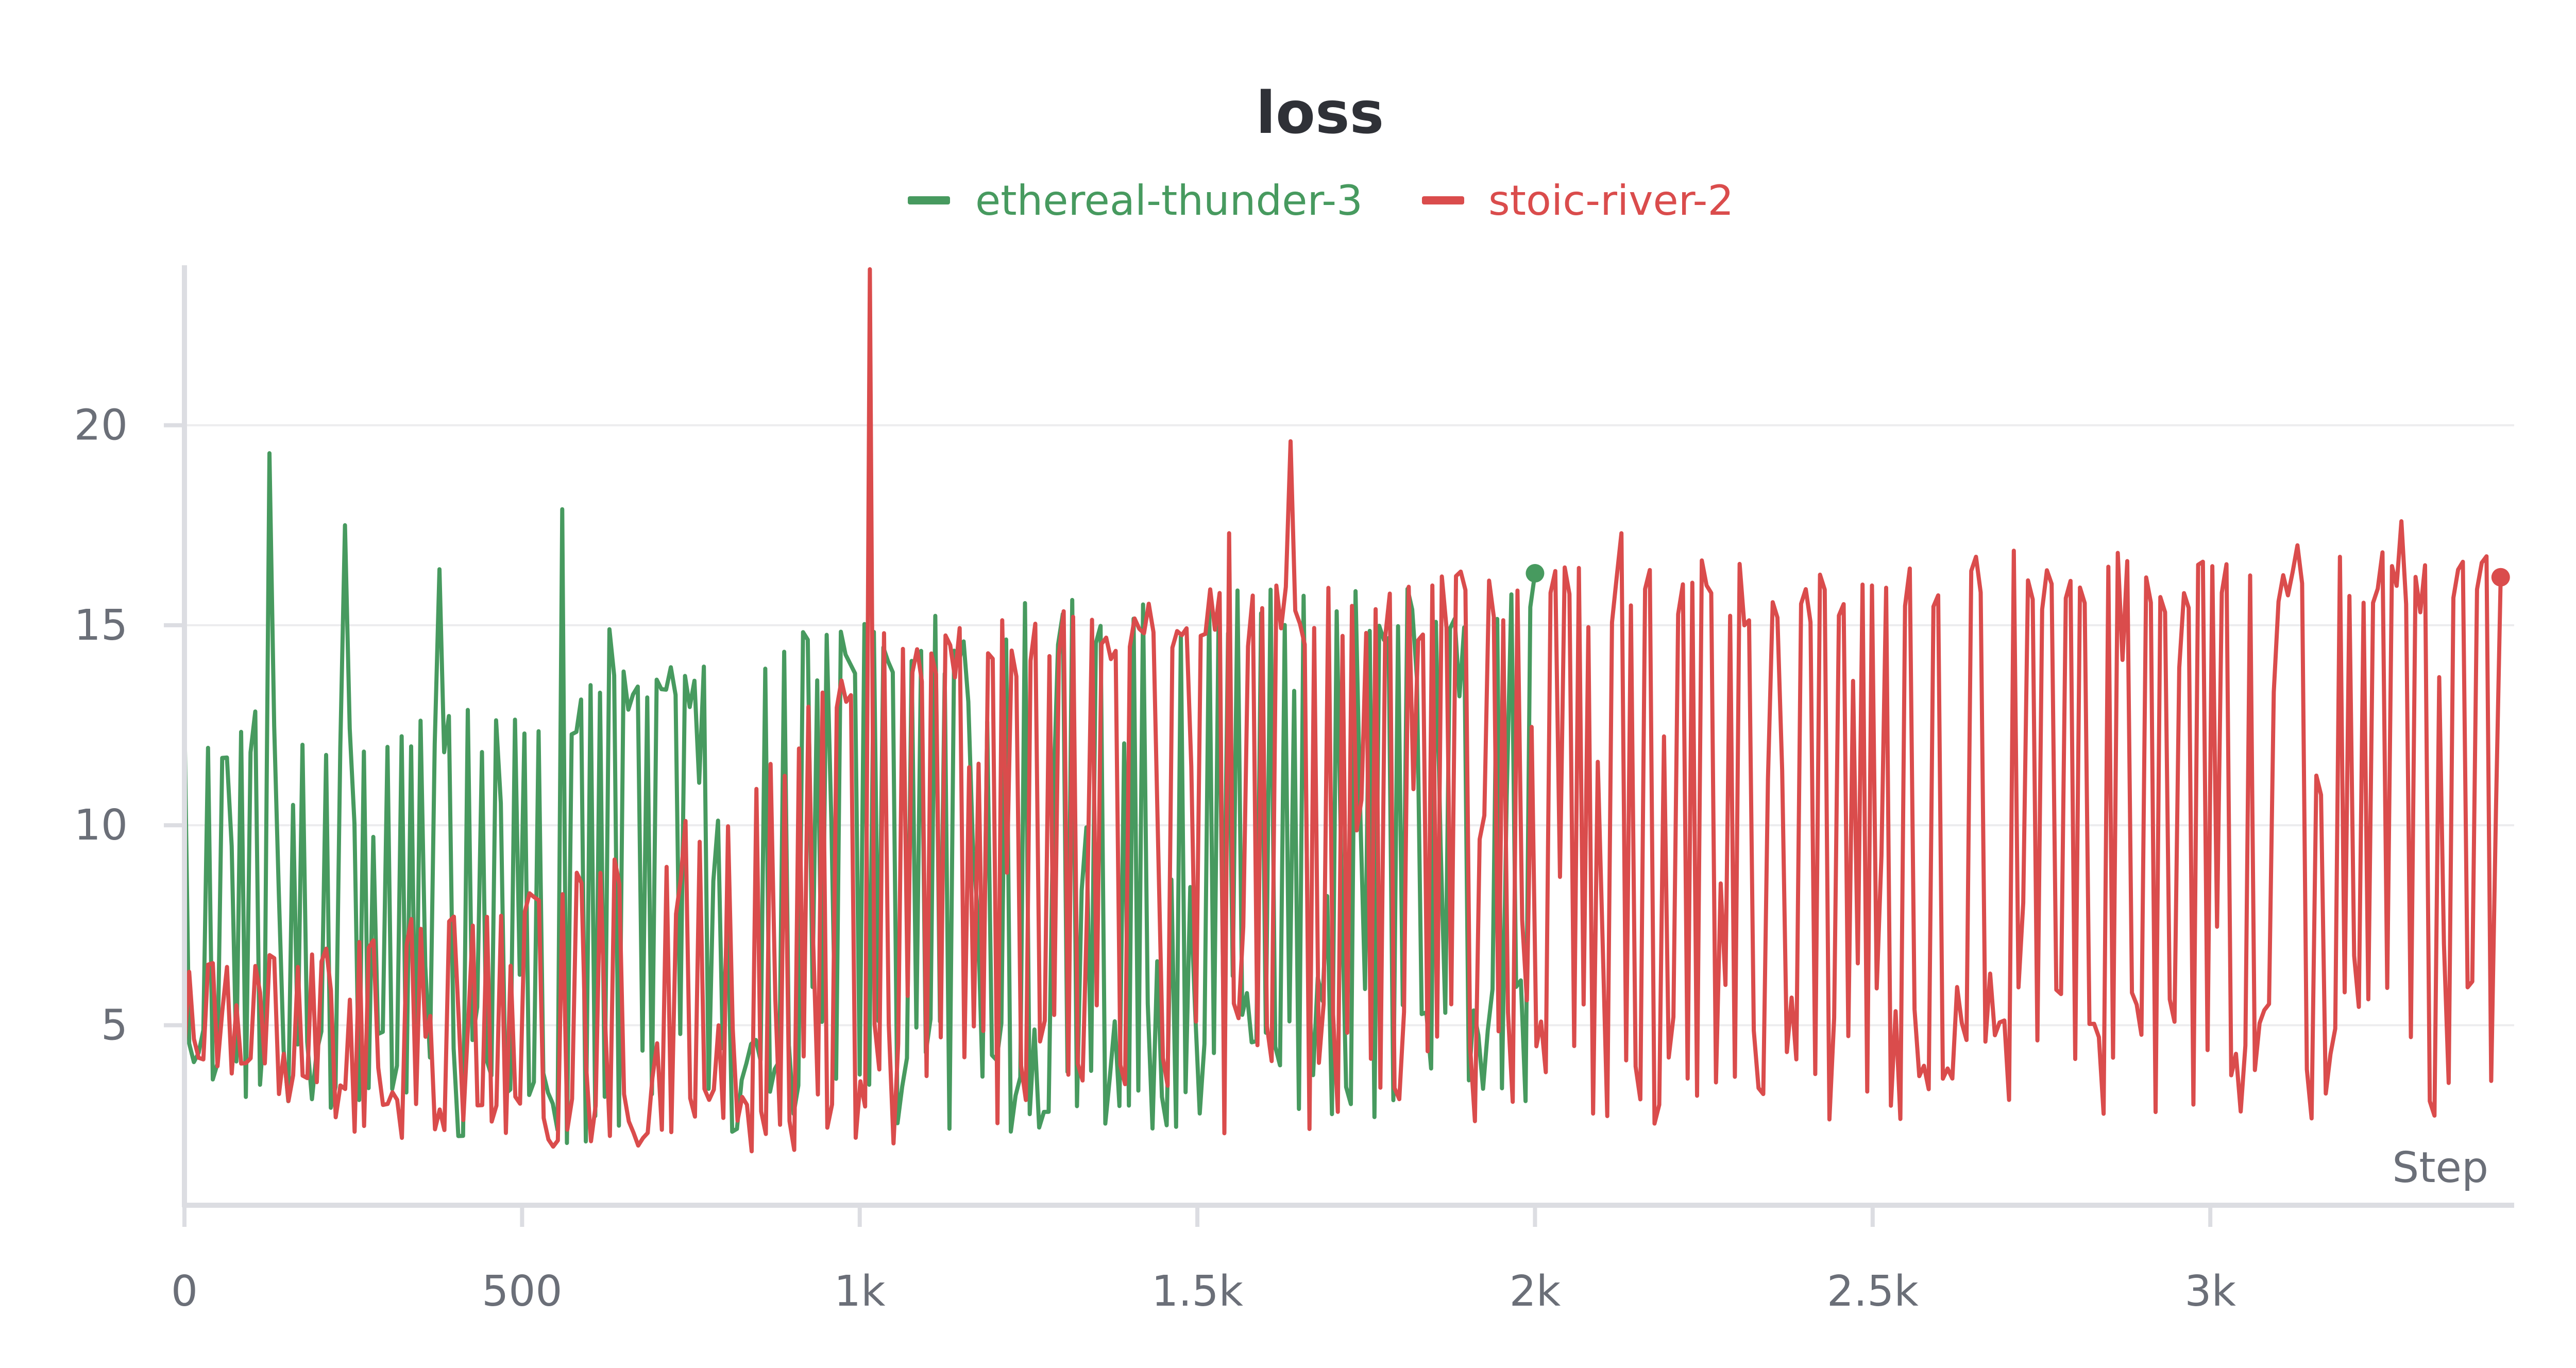 This screenshot has width=2576, height=1368. I want to click on x-tick-label-3: 1.5k, so click(1197, 1291).